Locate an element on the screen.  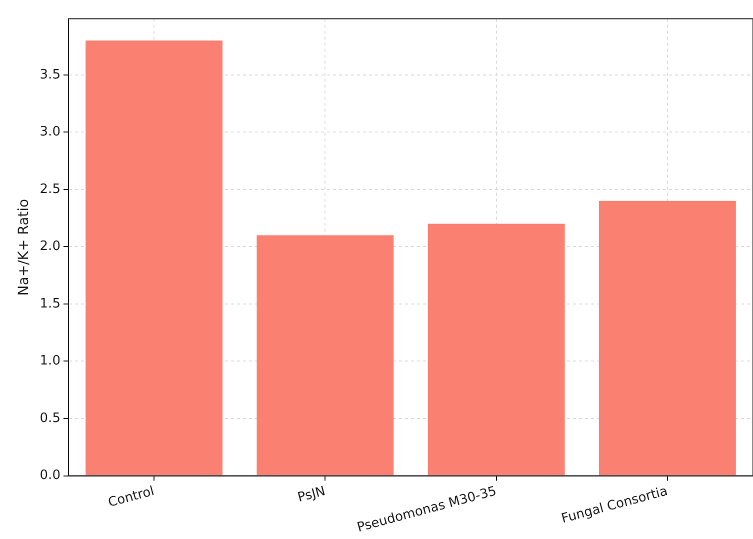
y-tick-label: 1.5 is located at coordinates (50, 304).